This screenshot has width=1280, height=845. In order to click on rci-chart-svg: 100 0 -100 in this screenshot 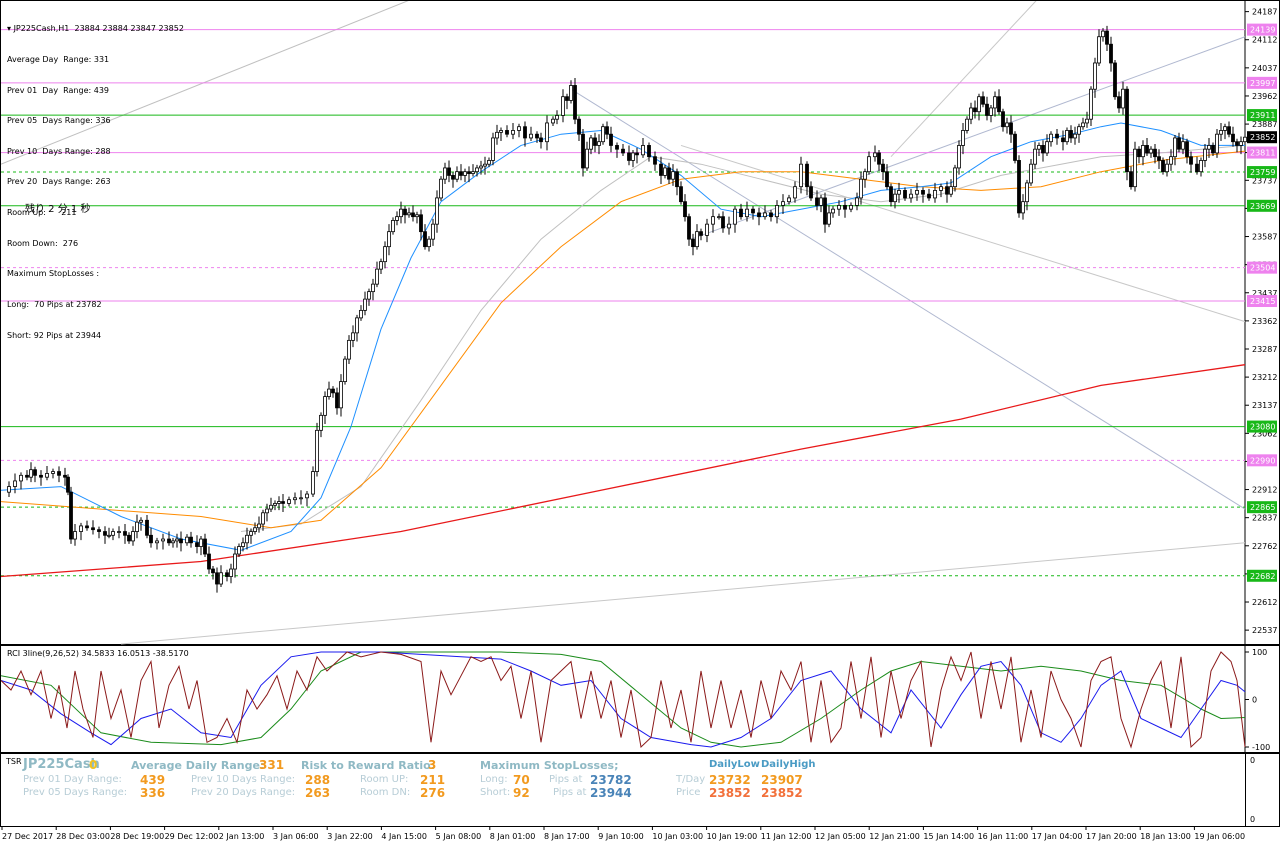, I will do `click(640, 700)`.